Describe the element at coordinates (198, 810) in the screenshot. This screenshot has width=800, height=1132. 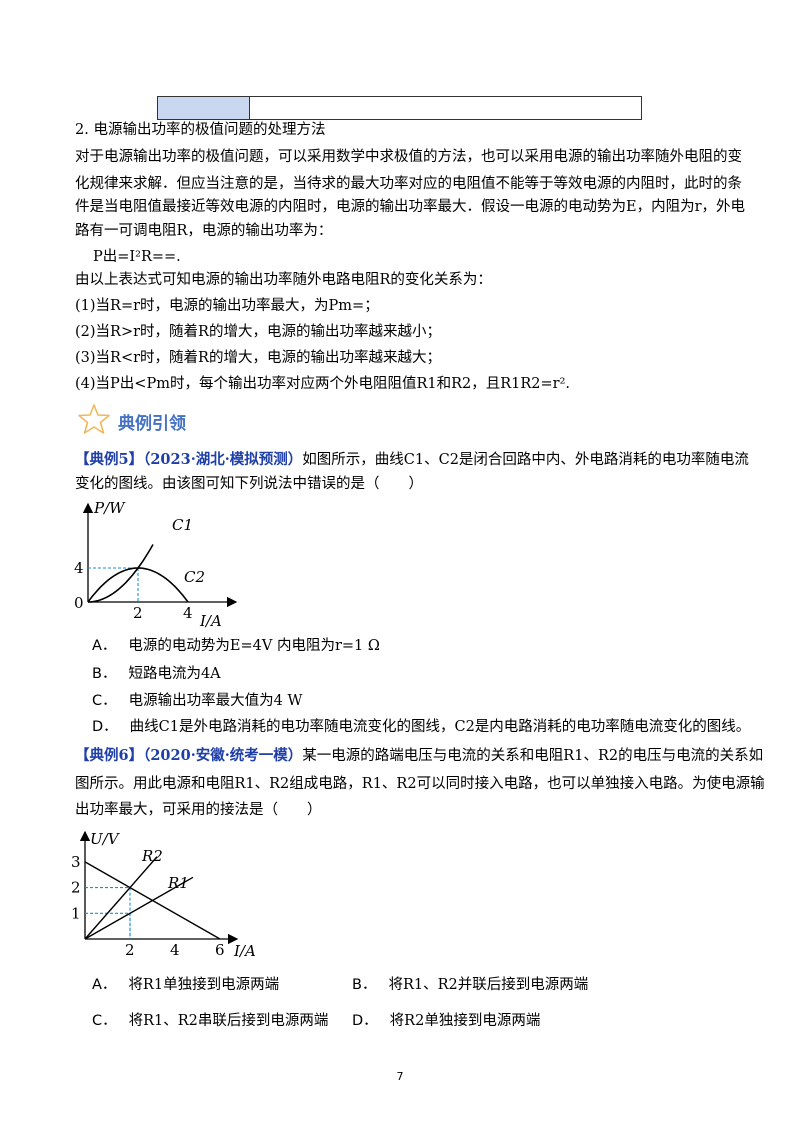
I see `example-stem-line: 出功率最大，可采用的接法是（ ）` at that location.